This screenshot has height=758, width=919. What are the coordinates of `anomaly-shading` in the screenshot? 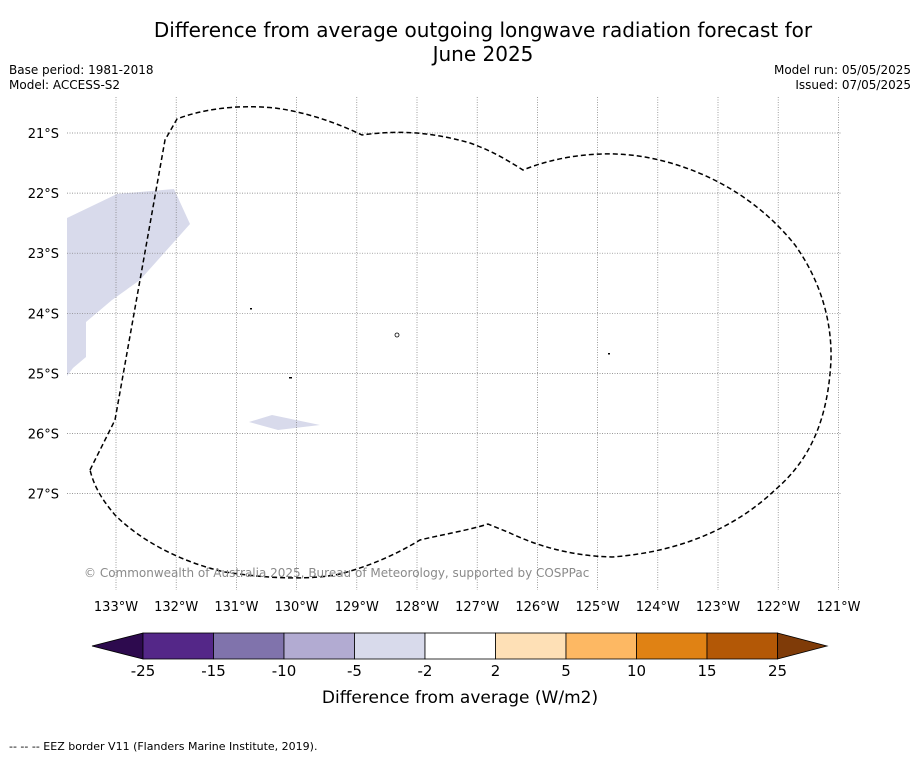 It's located at (193, 309).